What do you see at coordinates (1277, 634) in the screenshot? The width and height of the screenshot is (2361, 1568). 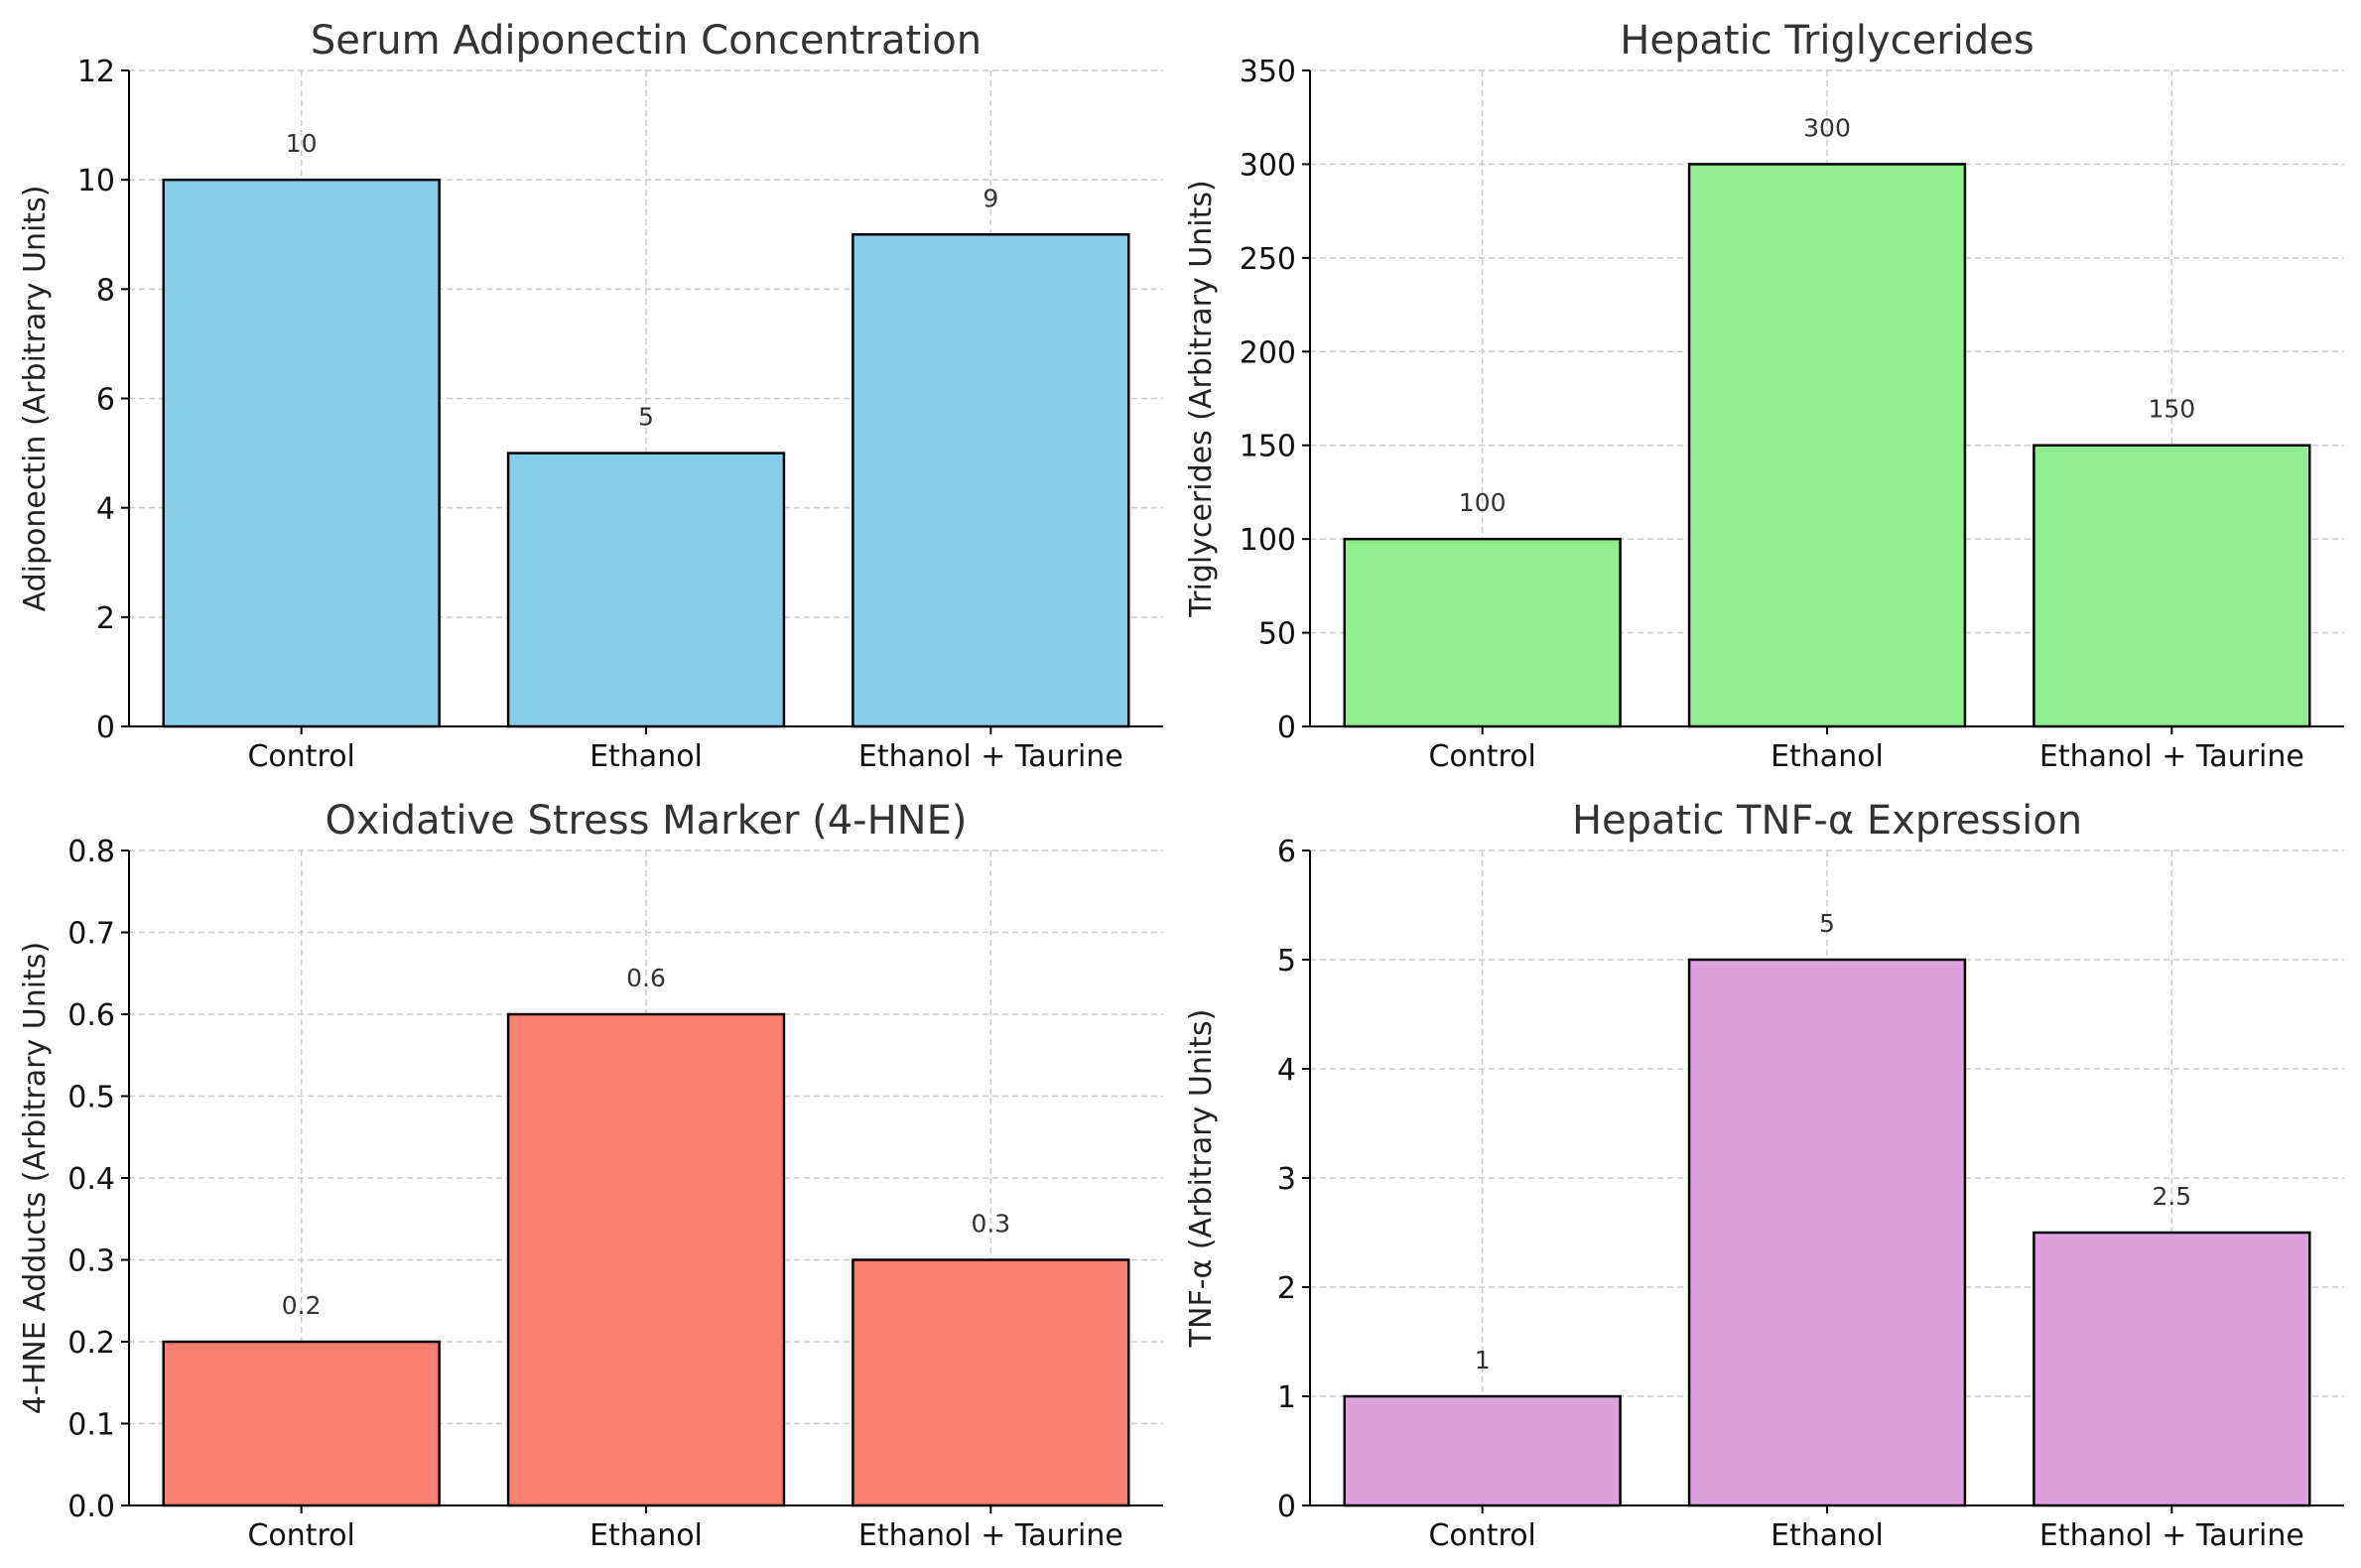 I see `y-tick-label: 50` at bounding box center [1277, 634].